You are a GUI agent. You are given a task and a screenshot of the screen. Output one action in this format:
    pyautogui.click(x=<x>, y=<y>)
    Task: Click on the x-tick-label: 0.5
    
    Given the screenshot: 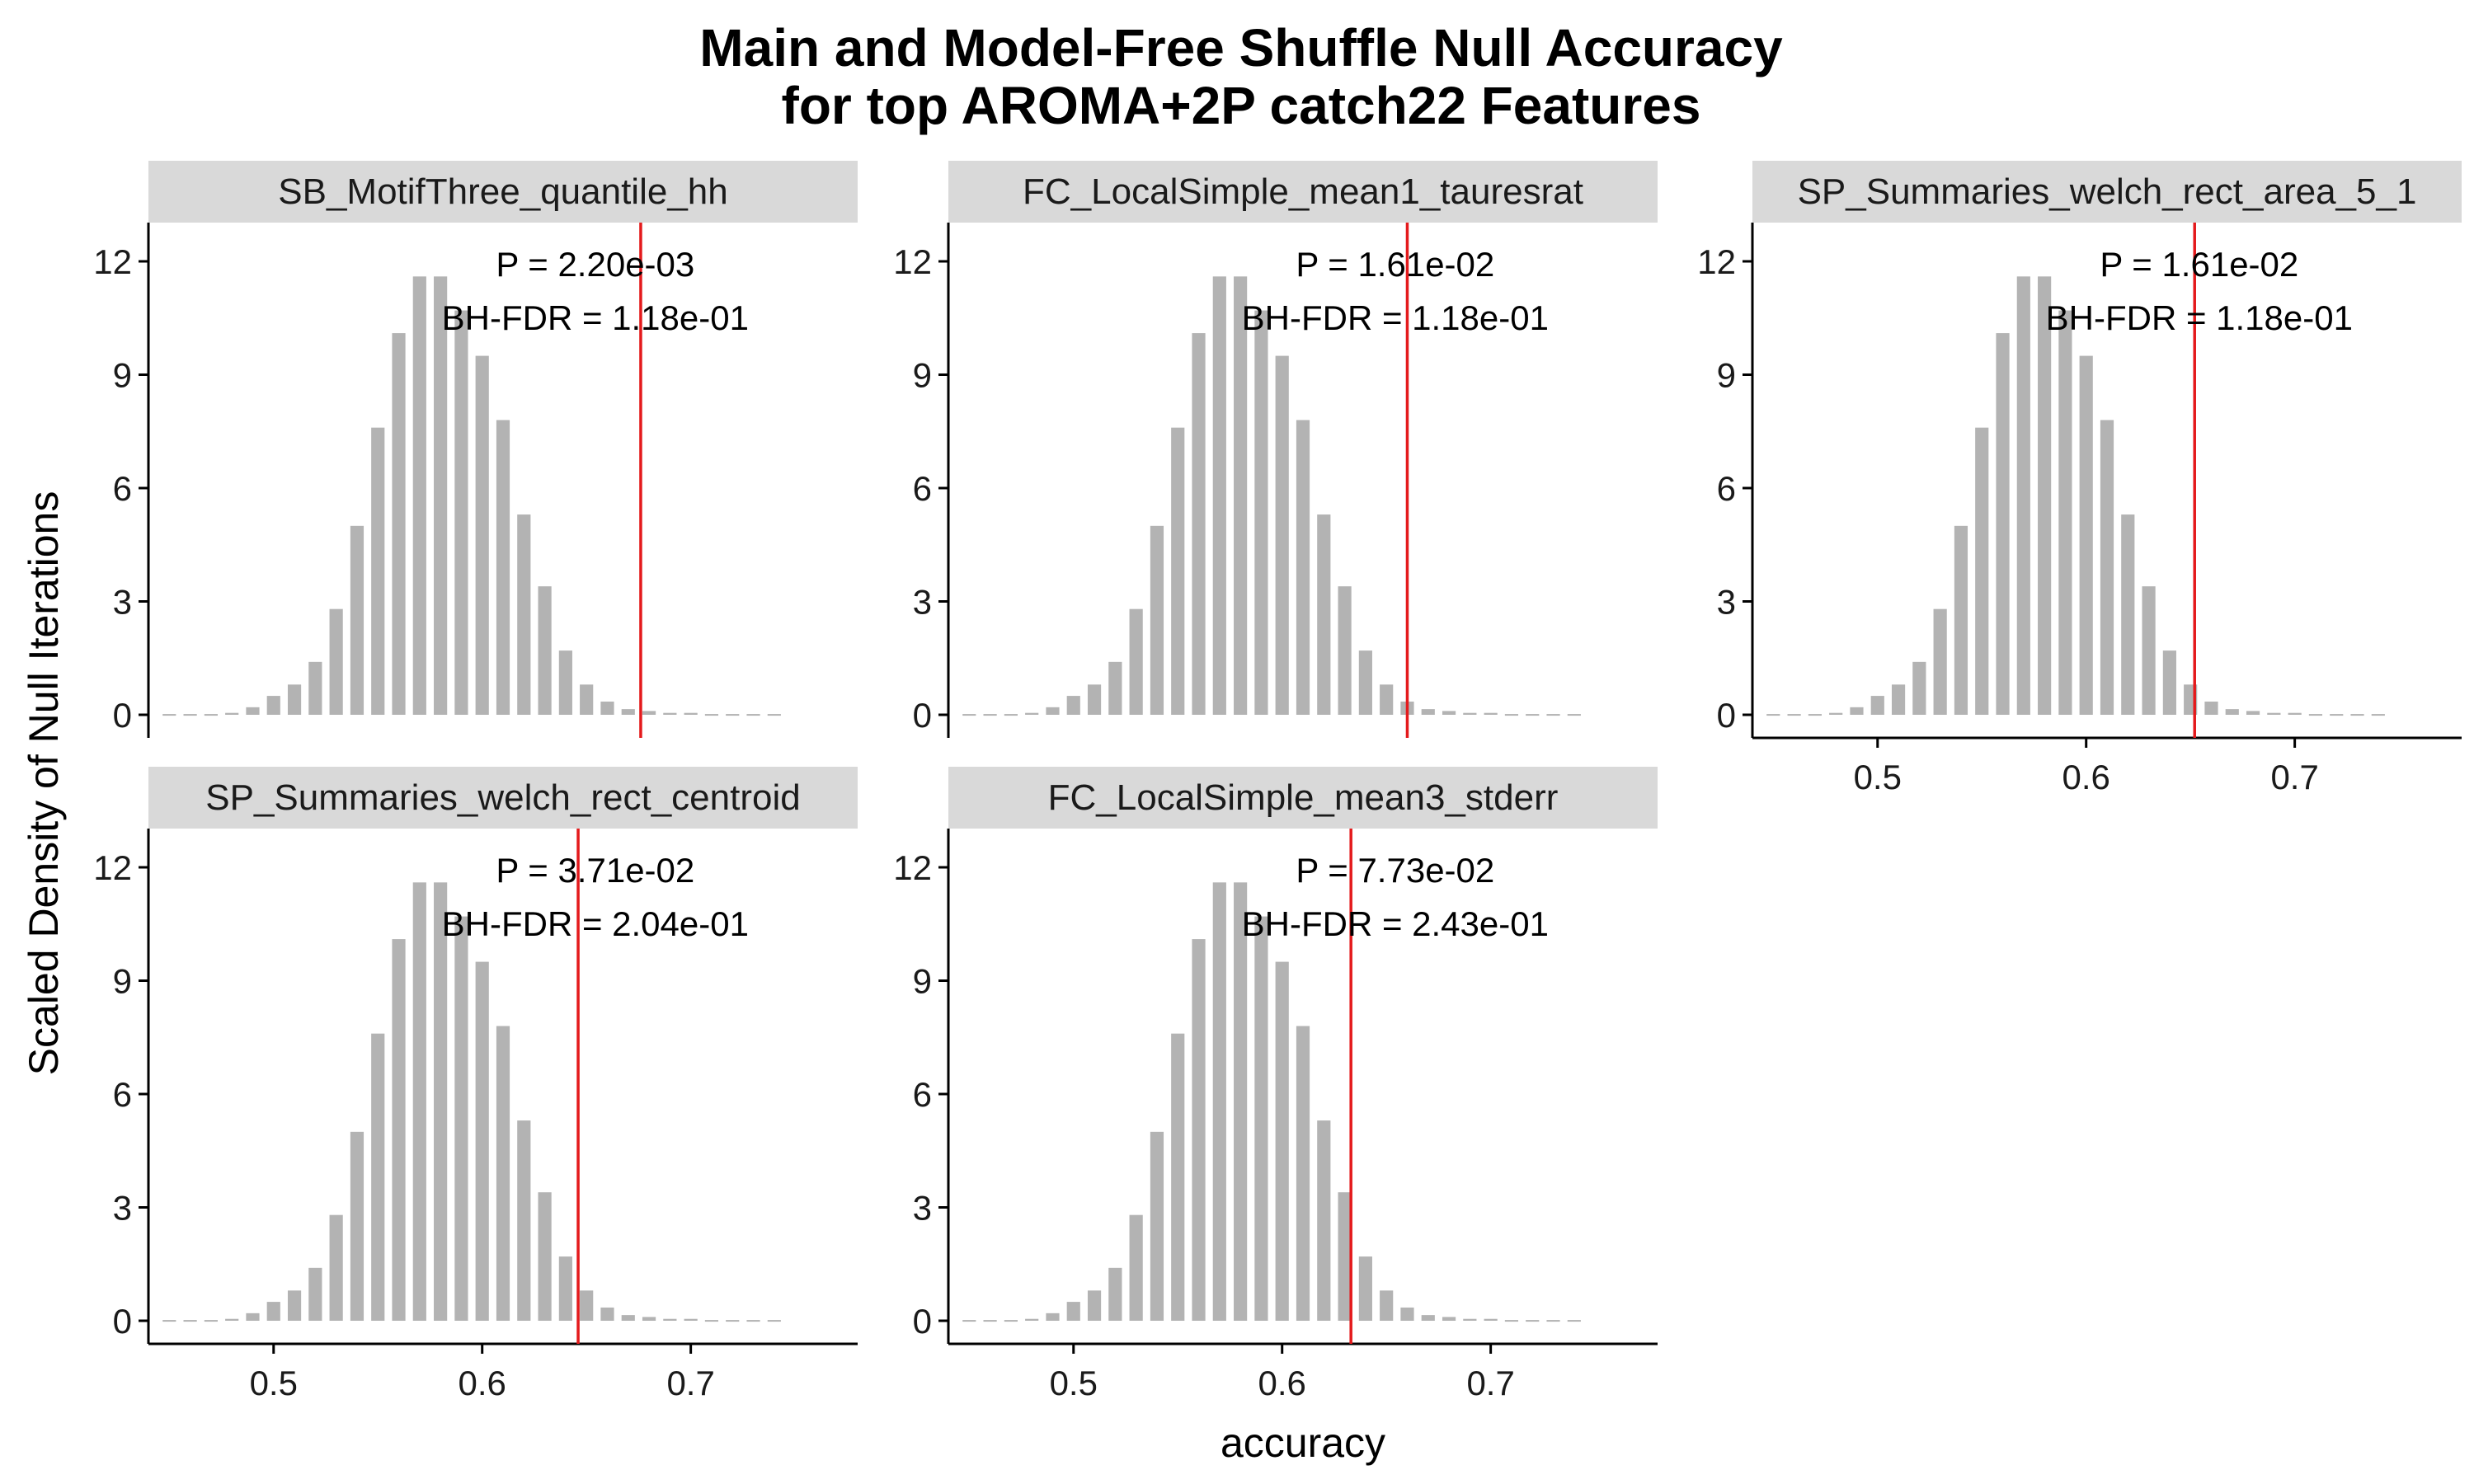 What is the action you would take?
    pyautogui.click(x=1878, y=777)
    